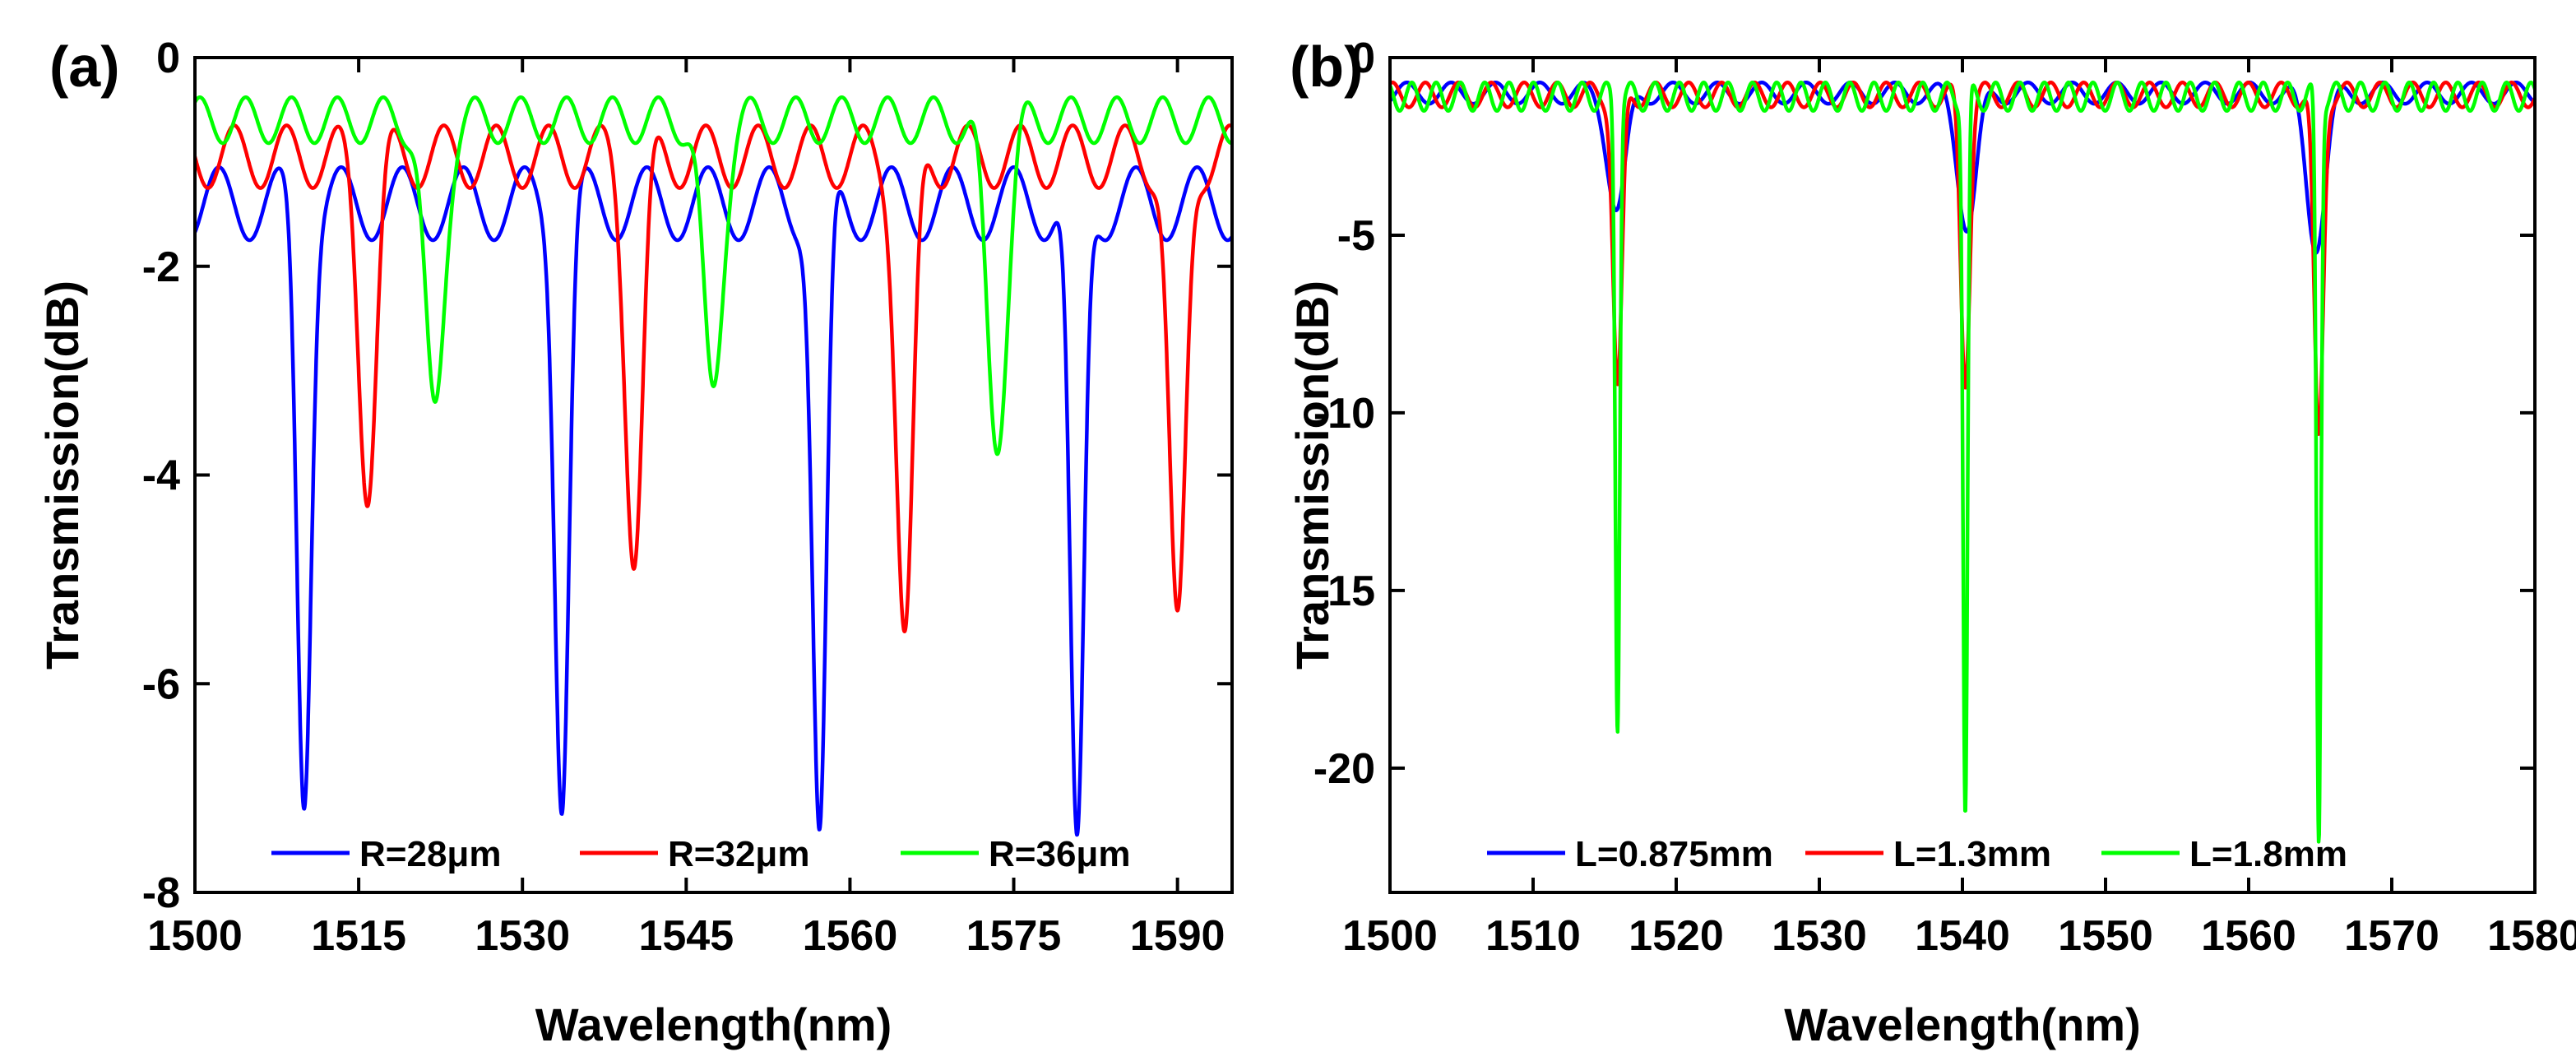 This screenshot has height=1052, width=2576. Describe the element at coordinates (1344, 414) in the screenshot. I see `y-tick-label: -10` at that location.